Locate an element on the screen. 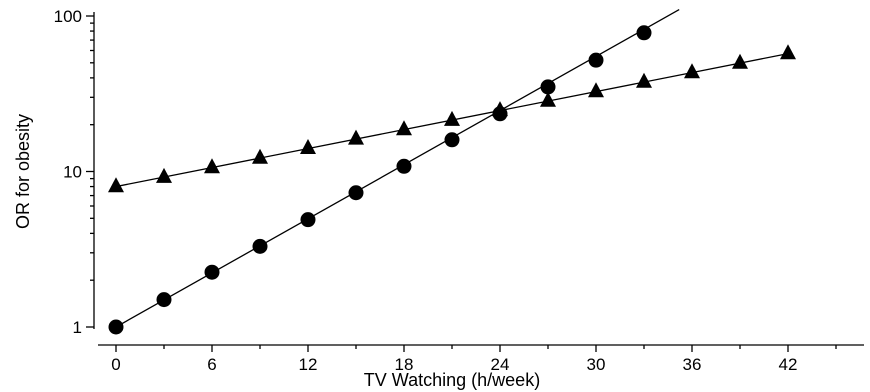 This screenshot has width=870, height=392. y-tick-label: 10 is located at coordinates (72, 172).